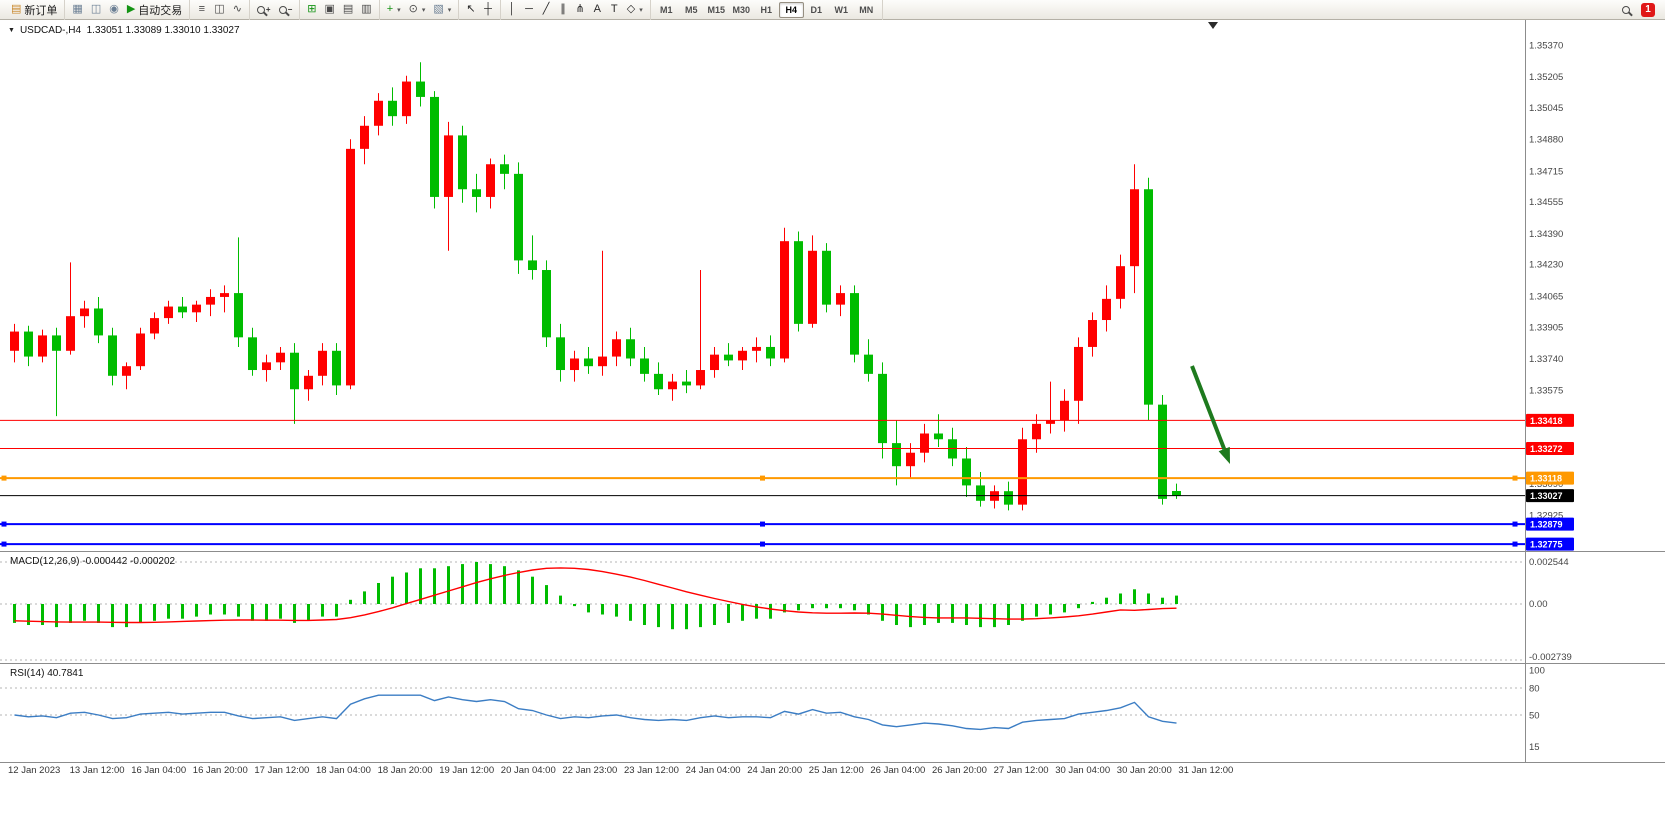  Describe the element at coordinates (816, 9) in the screenshot. I see `timeframe-button-D1: D1` at that location.